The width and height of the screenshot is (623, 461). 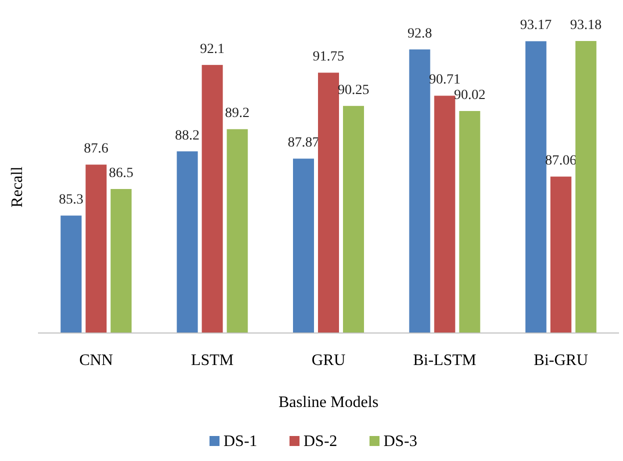 I want to click on x-axis-title: Basline Models, so click(x=328, y=402).